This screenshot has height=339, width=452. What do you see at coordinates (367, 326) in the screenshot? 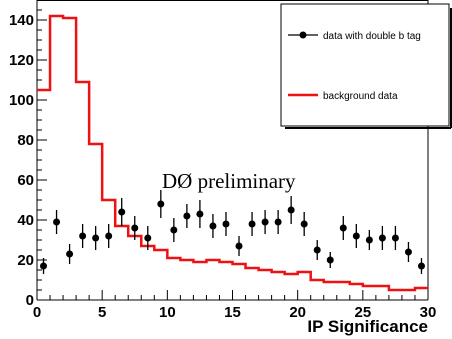
I see `x-axis-title: IP Significance` at bounding box center [367, 326].